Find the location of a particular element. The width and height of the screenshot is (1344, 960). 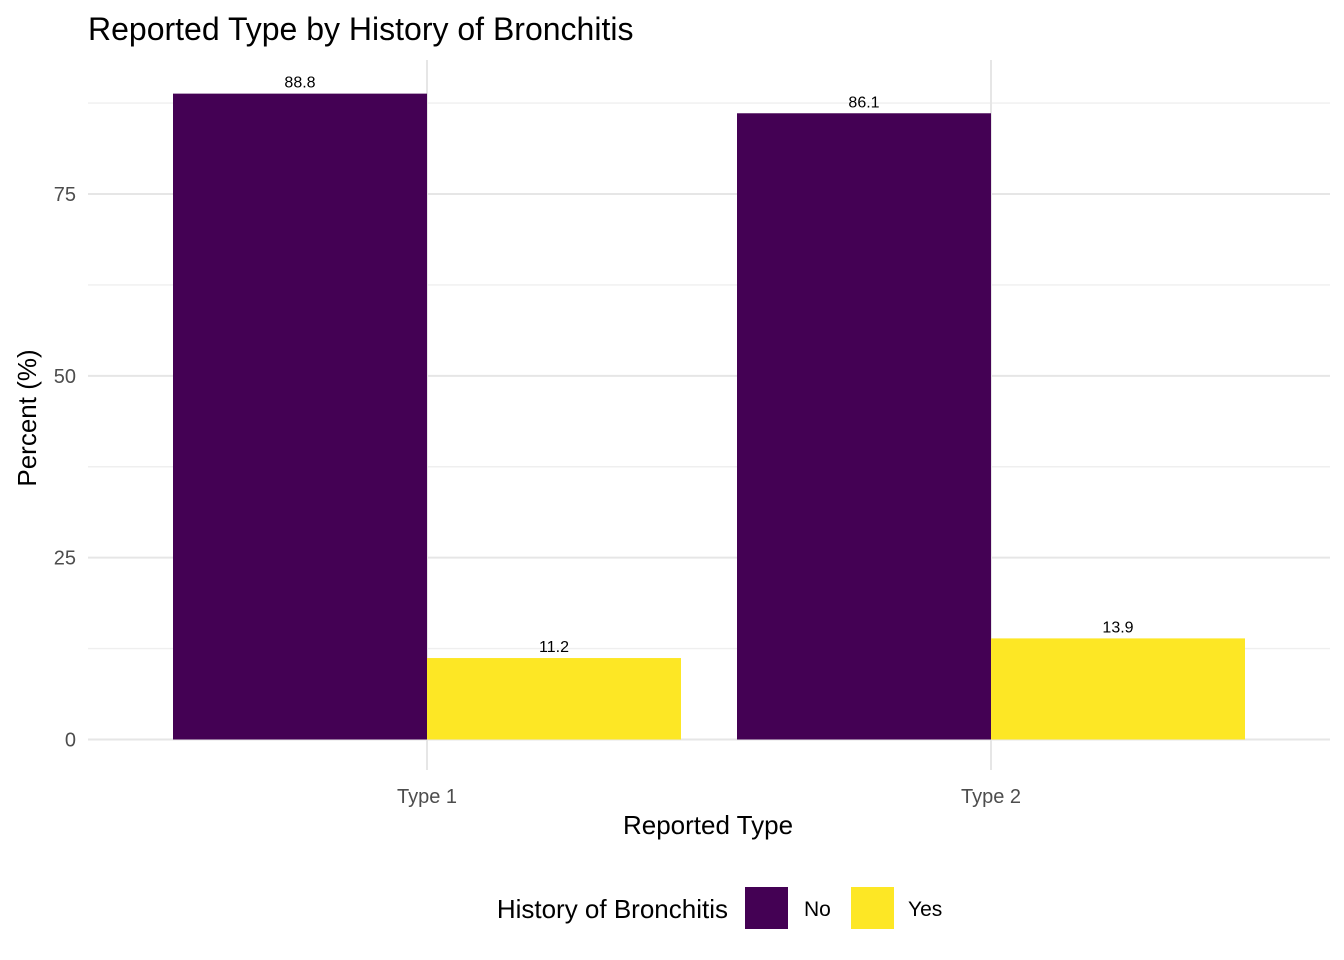

data-label: 86.1 is located at coordinates (863, 102).